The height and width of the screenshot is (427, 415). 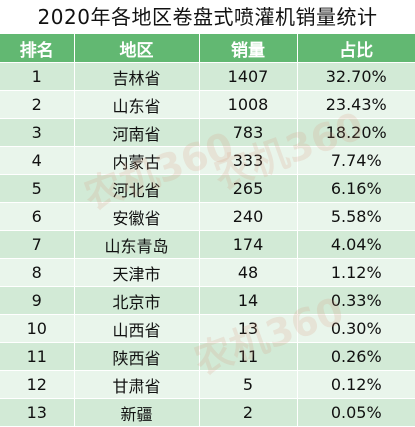 I want to click on rank-cell: 4, so click(x=37, y=160).